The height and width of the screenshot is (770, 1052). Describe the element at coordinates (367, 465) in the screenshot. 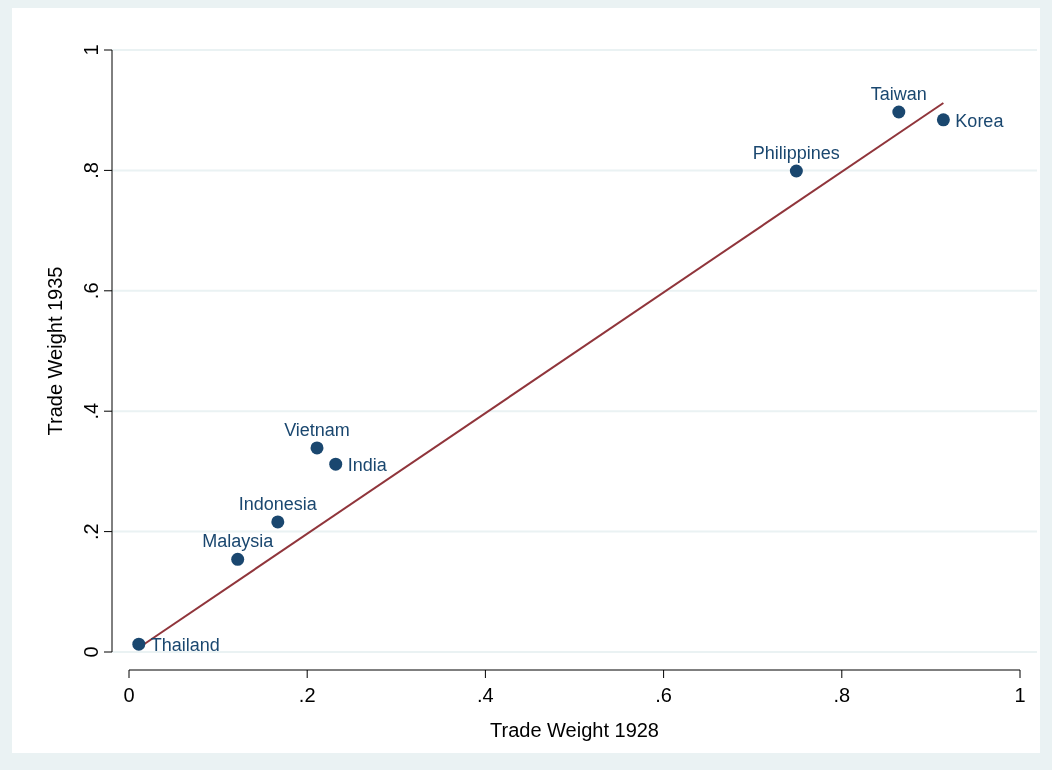

I see `annotation: India` at that location.